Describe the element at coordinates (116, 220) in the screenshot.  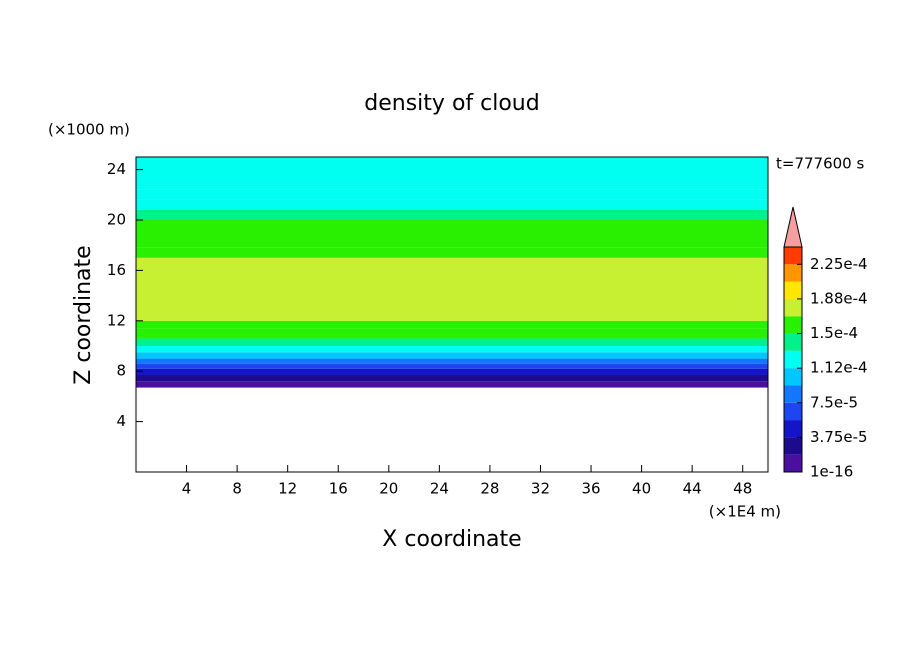
I see `y-tick-label: 20` at that location.